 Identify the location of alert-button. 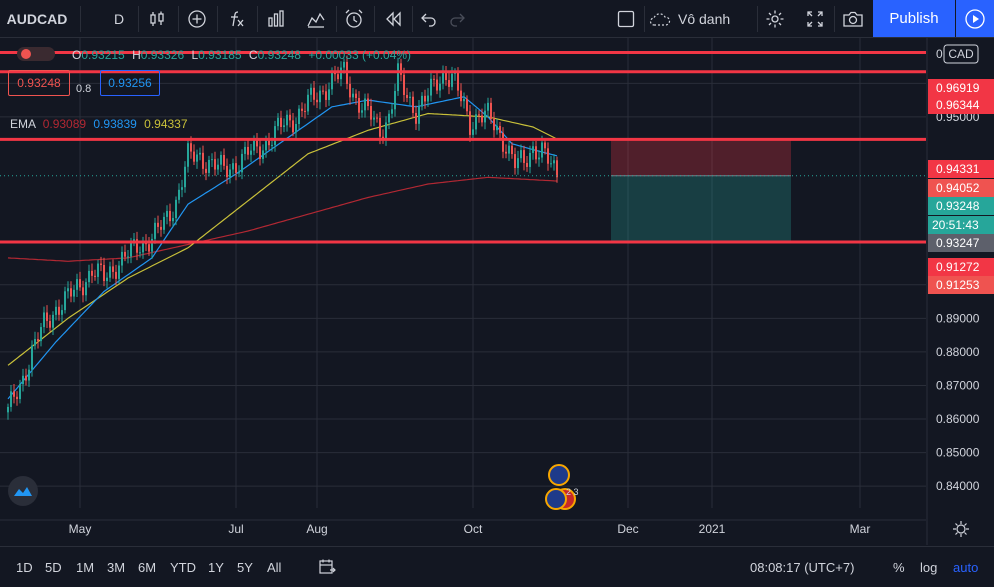
(354, 18).